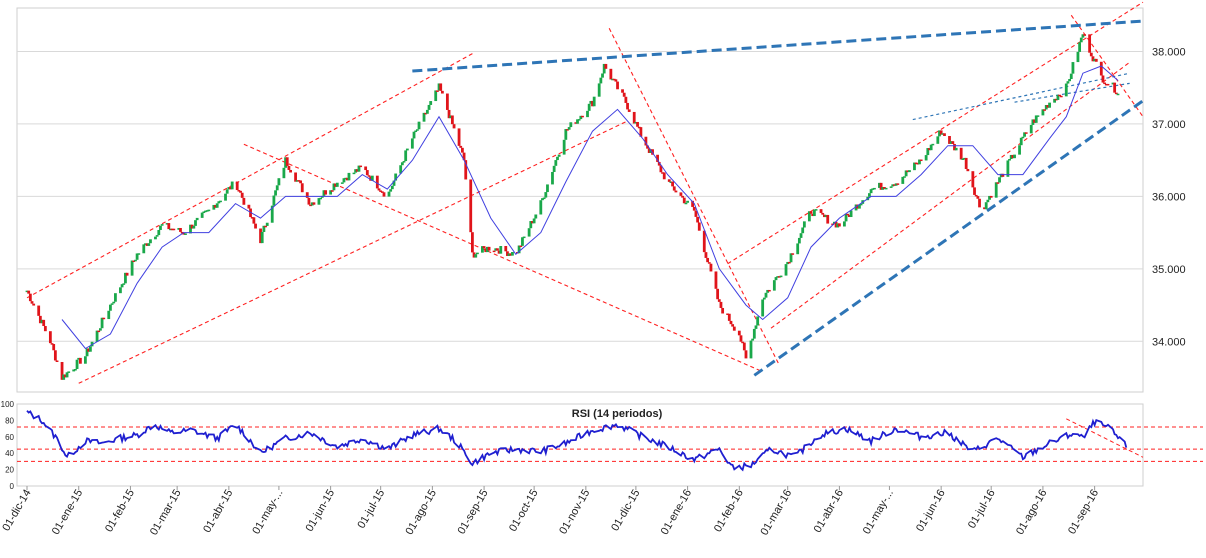 The height and width of the screenshot is (558, 1206). I want to click on price-y-tick-label: 34.000, so click(1169, 342).